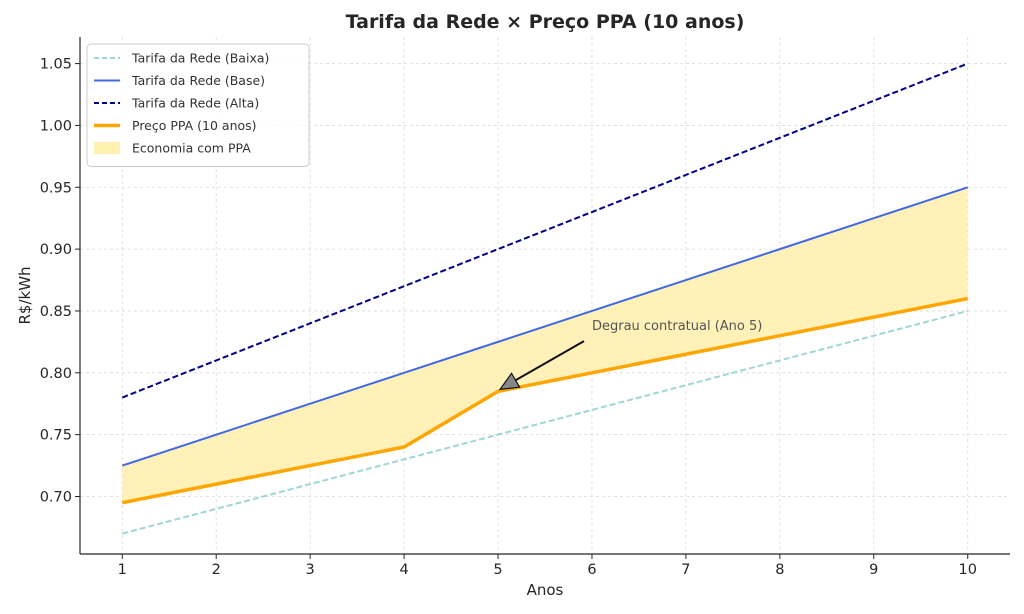 The image size is (1024, 614). I want to click on y-tick-label: 0.95, so click(56, 188).